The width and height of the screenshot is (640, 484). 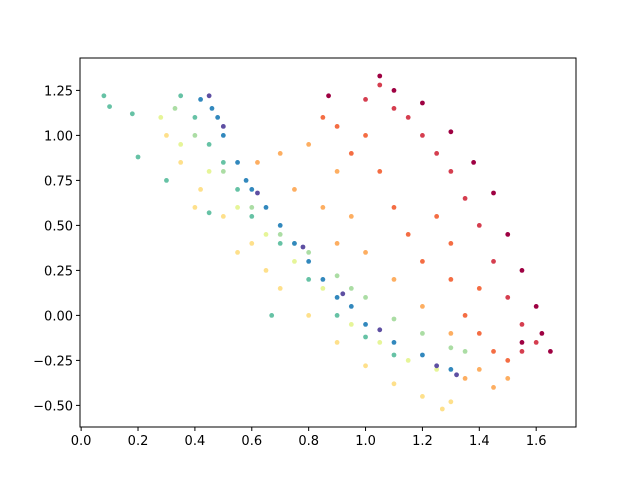 What do you see at coordinates (195, 441) in the screenshot?
I see `x-tick-label: 0.4` at bounding box center [195, 441].